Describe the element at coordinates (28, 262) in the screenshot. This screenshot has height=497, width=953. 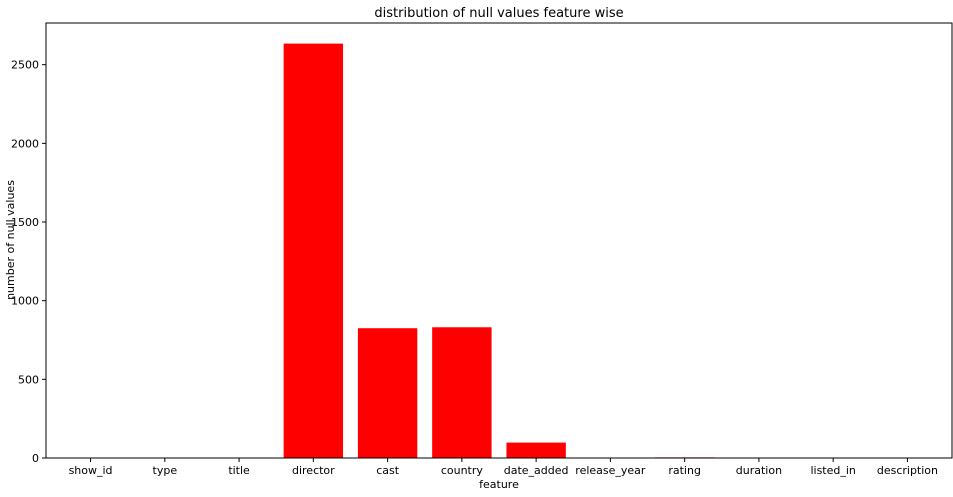
I see `y-axis-ticks: 0 500 1000 1500 2000 2500` at that location.